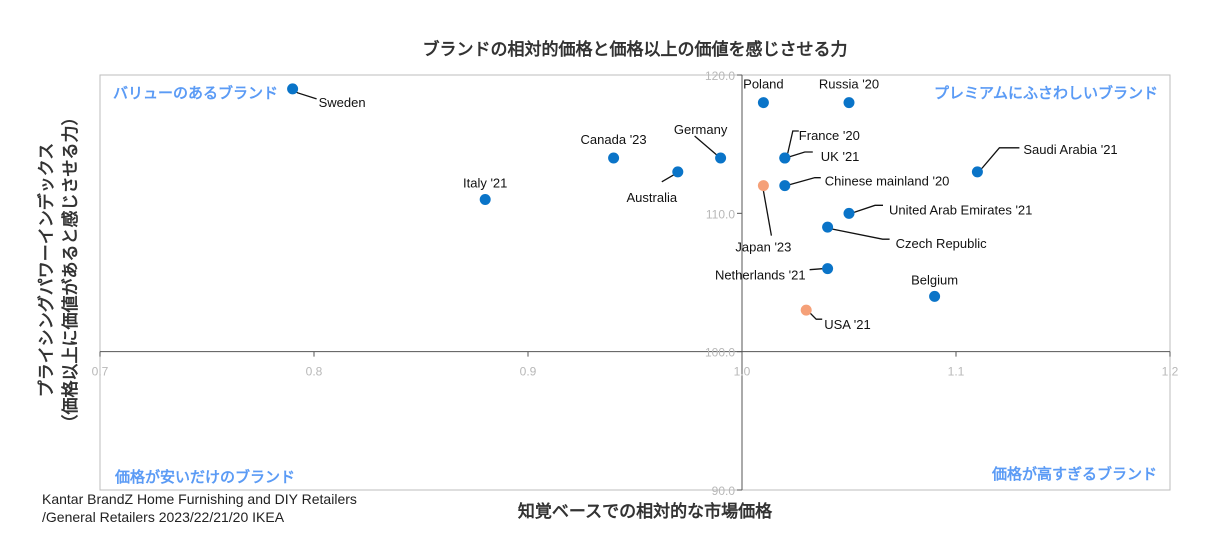  What do you see at coordinates (887, 181) in the screenshot?
I see `data-label: Chinese mainland '20` at bounding box center [887, 181].